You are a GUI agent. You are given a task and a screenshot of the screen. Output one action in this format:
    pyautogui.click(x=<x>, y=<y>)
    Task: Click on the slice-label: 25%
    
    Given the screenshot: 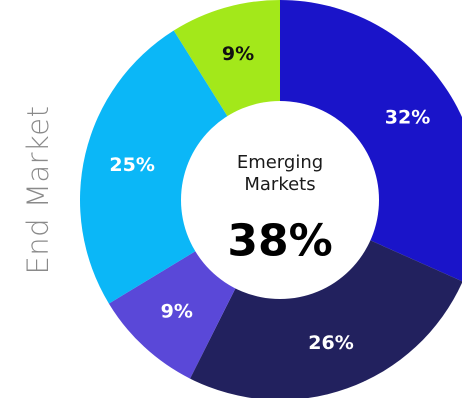 What is the action you would take?
    pyautogui.click(x=131, y=165)
    